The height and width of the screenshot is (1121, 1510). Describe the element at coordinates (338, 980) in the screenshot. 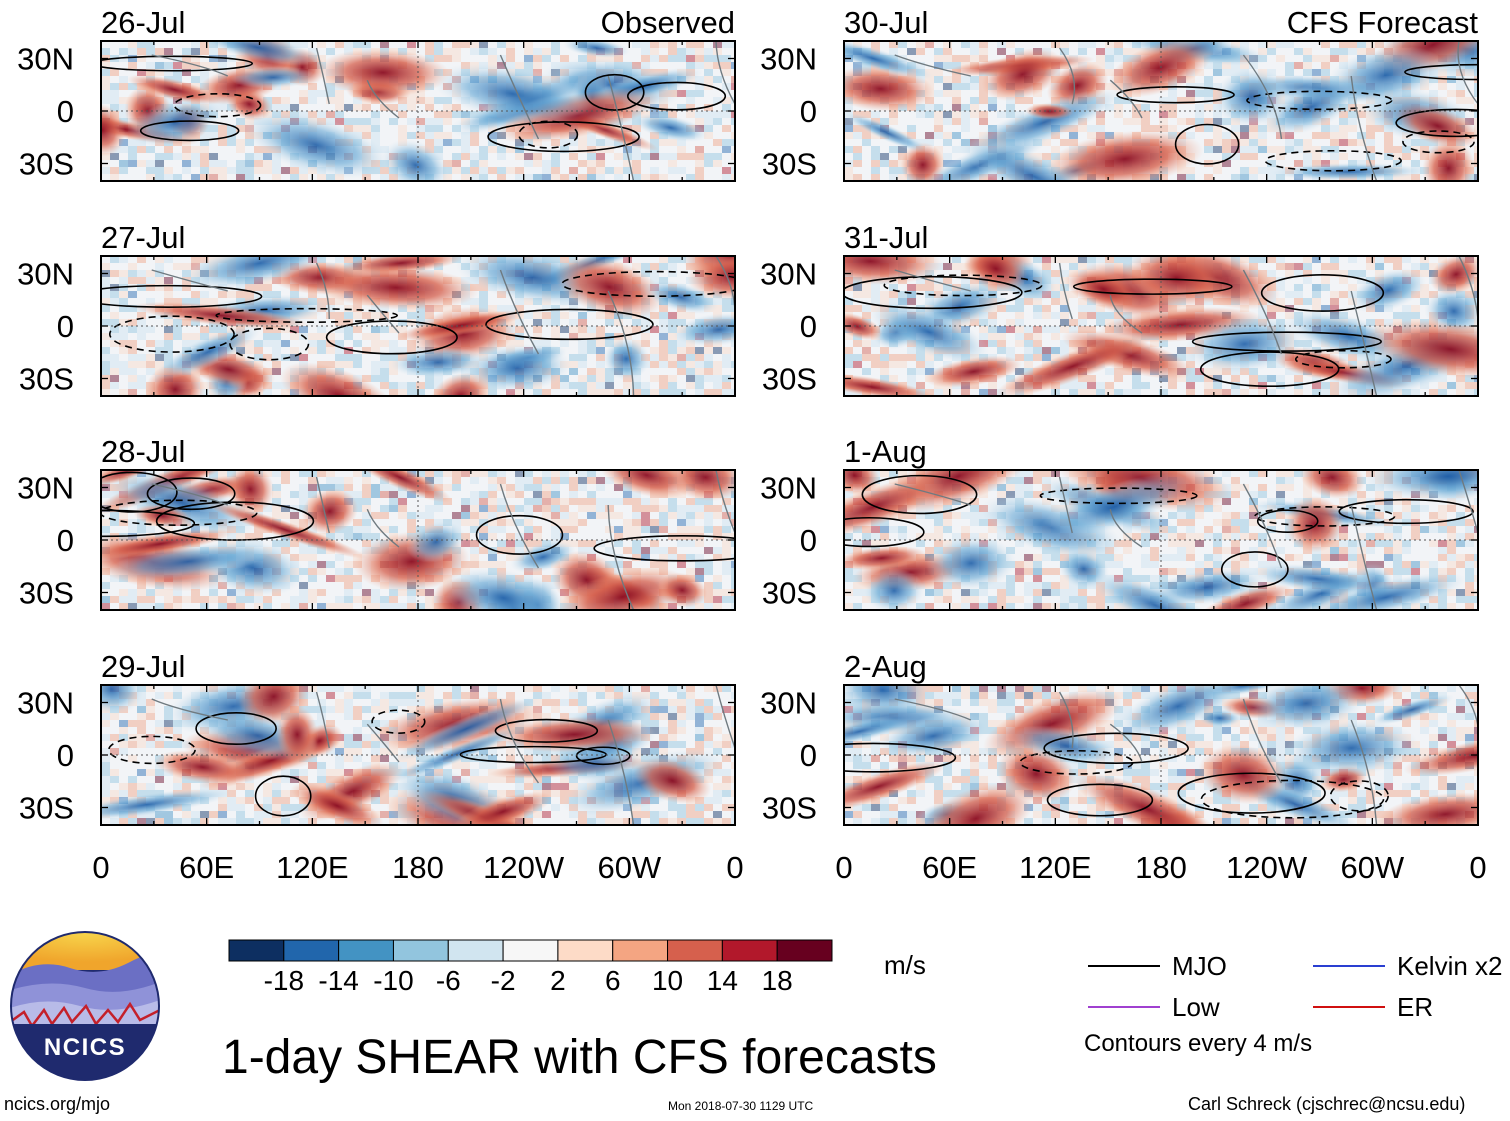

I see `colorbar-tick-label: -14` at that location.